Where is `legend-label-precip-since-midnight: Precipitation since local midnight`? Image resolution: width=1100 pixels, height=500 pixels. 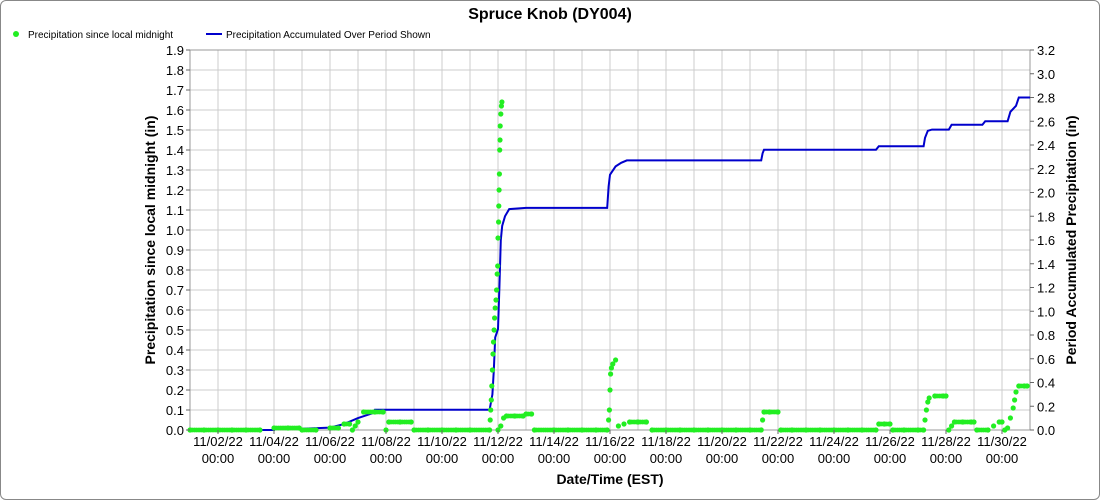
legend-label-precip-since-midnight: Precipitation since local midnight is located at coordinates (100, 35).